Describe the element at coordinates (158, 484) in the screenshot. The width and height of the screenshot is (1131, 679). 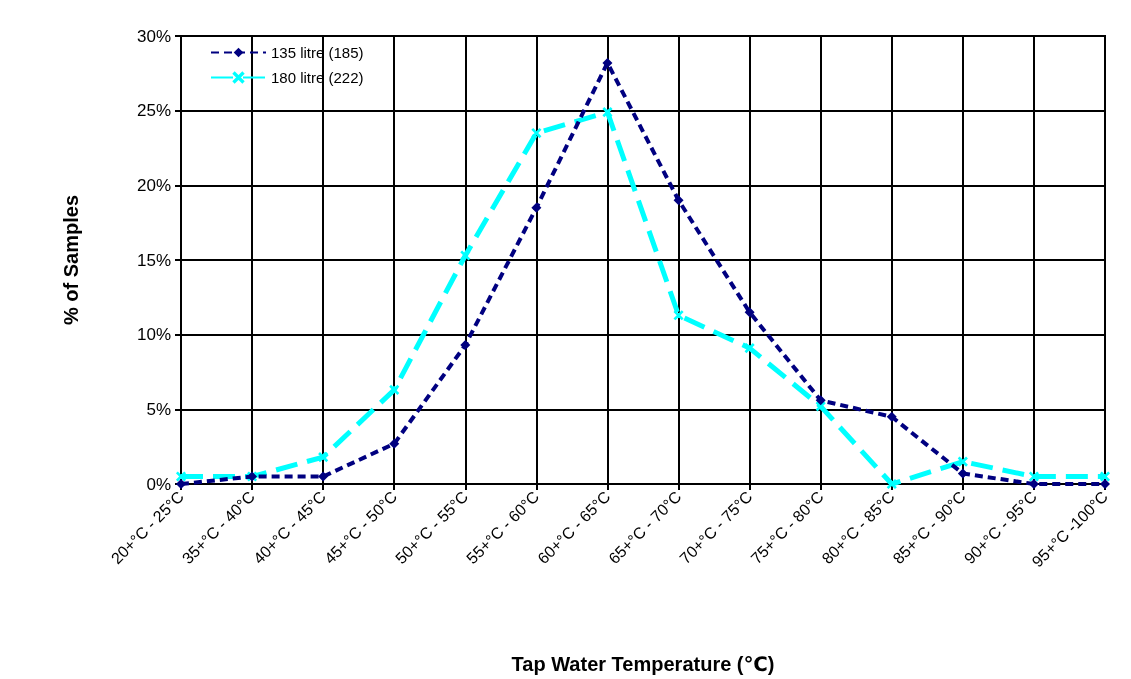
I see `y-tick-label: 0%` at that location.